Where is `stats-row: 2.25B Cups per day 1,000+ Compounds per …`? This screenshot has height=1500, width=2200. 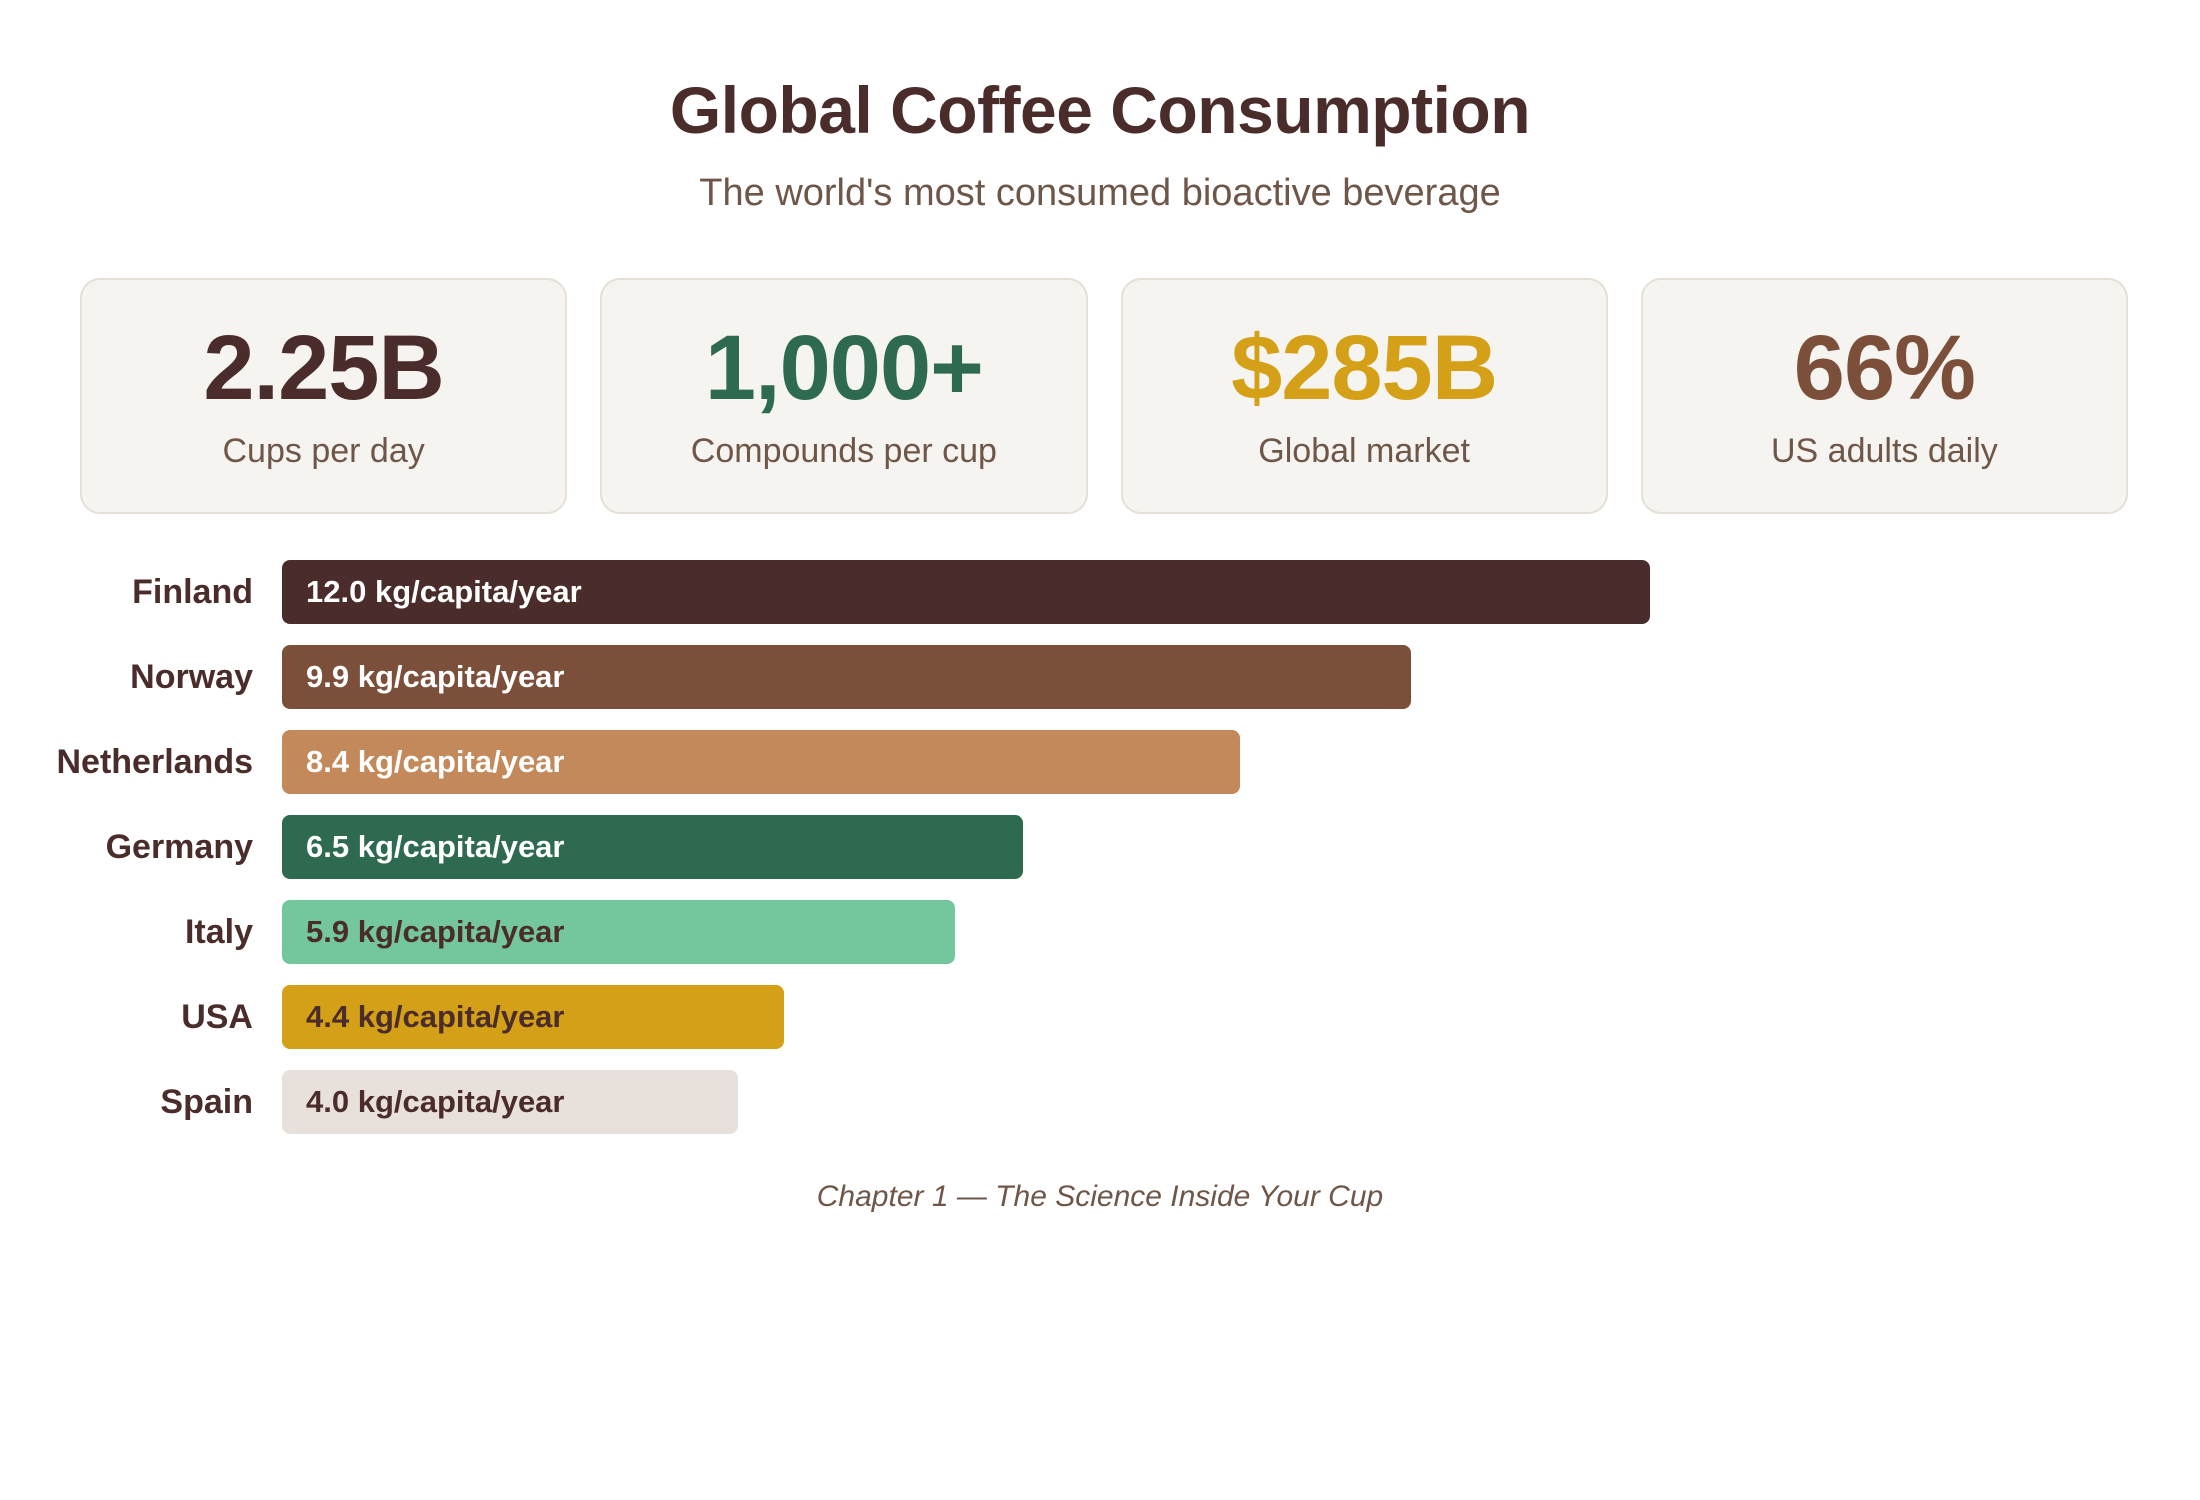 stats-row: 2.25B Cups per day 1,000+ Compounds per … is located at coordinates (1104, 396).